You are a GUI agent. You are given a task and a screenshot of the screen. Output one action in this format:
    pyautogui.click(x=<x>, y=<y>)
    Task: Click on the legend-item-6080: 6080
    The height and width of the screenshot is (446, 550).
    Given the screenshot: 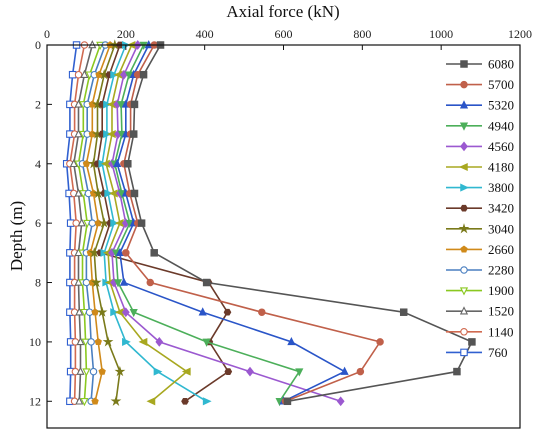 What is the action you would take?
    pyautogui.click(x=480, y=64)
    